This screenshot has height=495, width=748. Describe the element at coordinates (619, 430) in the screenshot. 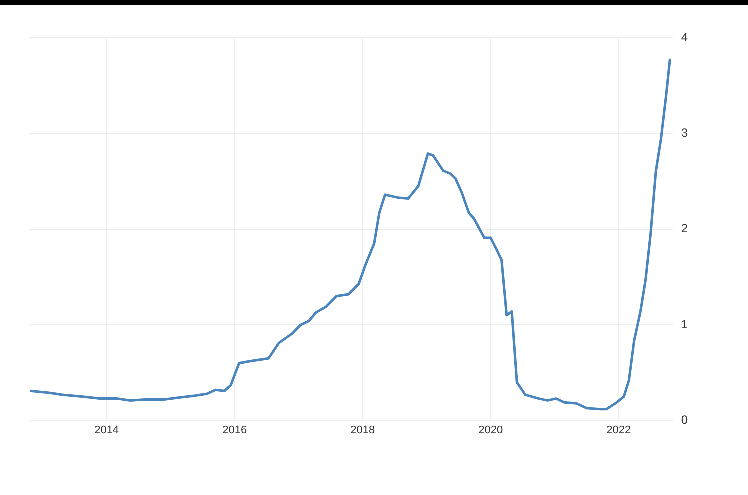

I see `x-tick-label: 2022` at that location.